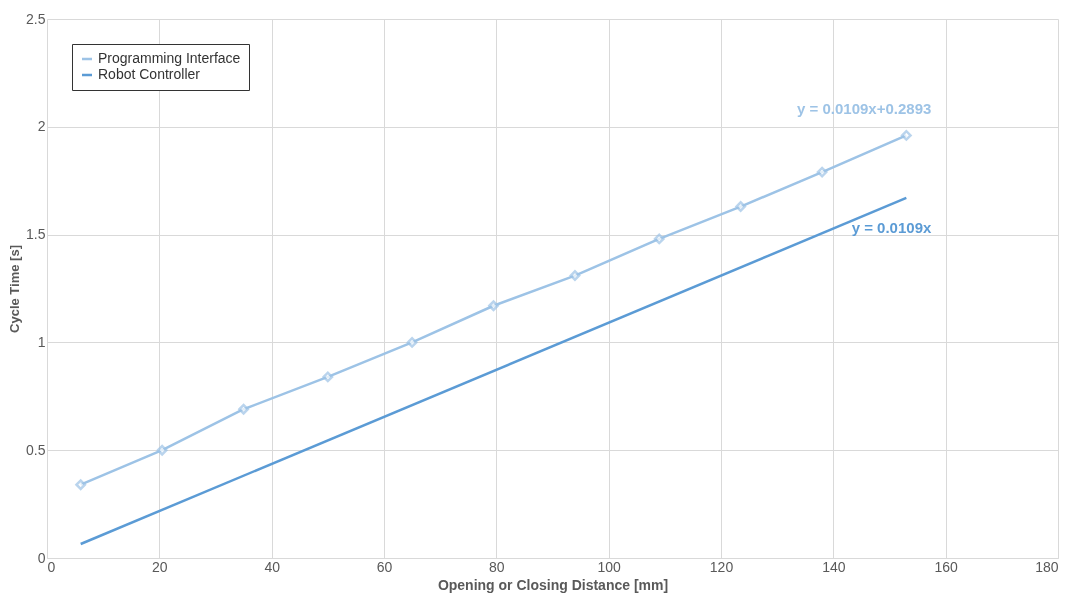 The image size is (1080, 606). What do you see at coordinates (497, 566) in the screenshot?
I see `x-tick-label: 80` at bounding box center [497, 566].